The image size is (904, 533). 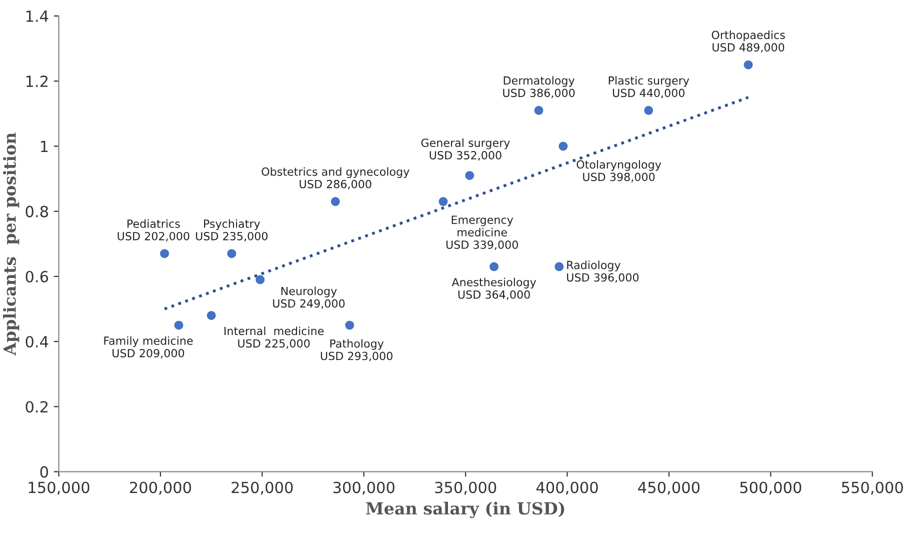 What do you see at coordinates (619, 171) in the screenshot?
I see `annotation: Otolaryngology USD 398,000` at bounding box center [619, 171].